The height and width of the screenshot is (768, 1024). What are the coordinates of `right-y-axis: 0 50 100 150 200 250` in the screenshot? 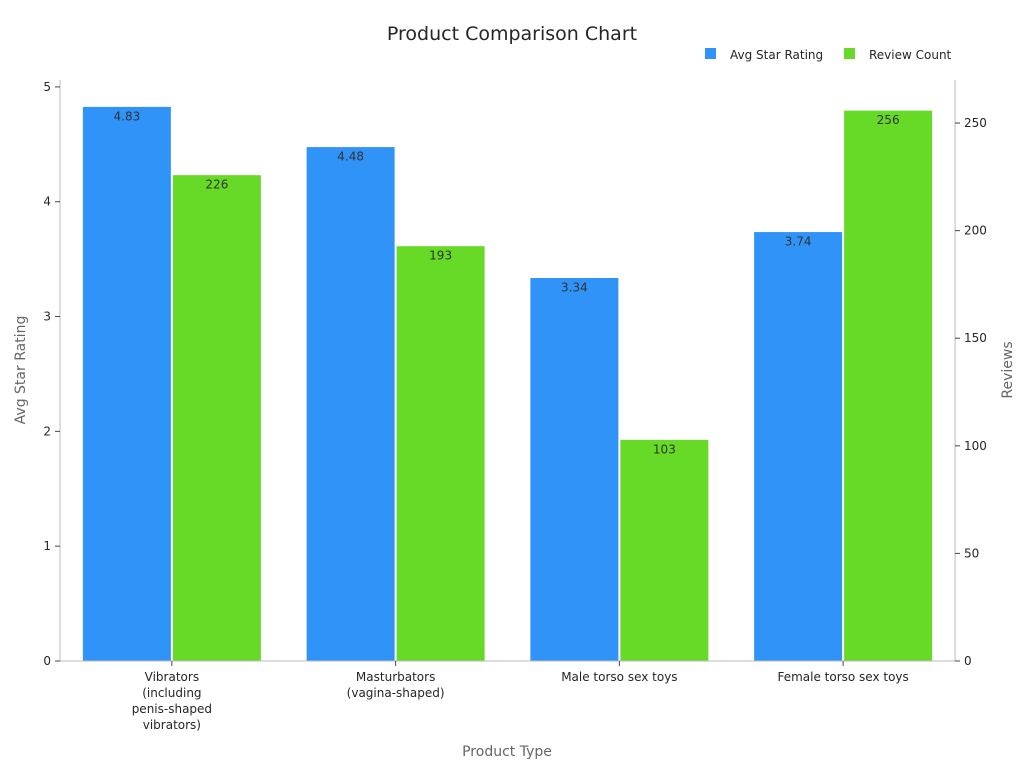 It's located at (970, 374).